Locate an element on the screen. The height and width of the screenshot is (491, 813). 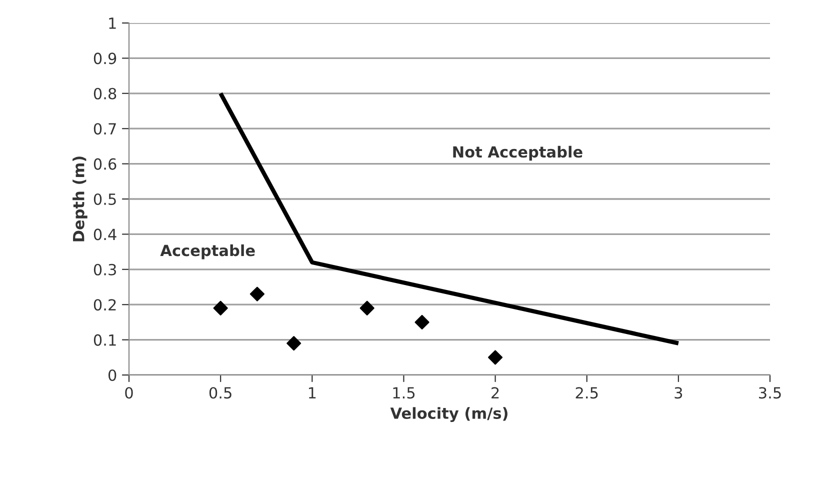
x-tick-label: 0.5 is located at coordinates (220, 393).